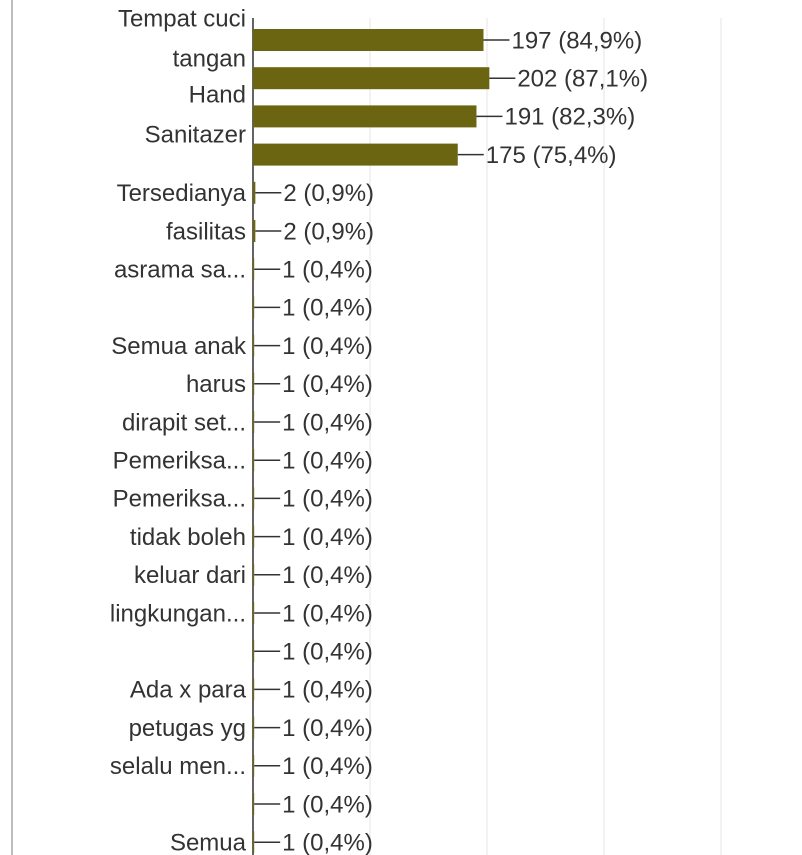 This screenshot has height=855, width=802. I want to click on value-label: 191 (82,3%), so click(569, 117).